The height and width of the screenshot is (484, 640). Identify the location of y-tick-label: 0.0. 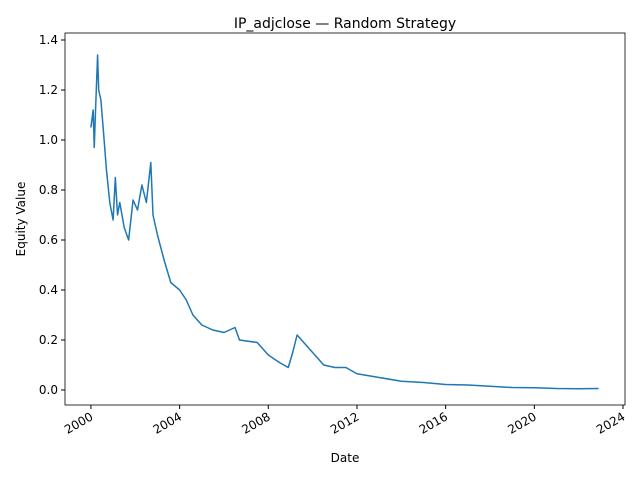
(48, 390).